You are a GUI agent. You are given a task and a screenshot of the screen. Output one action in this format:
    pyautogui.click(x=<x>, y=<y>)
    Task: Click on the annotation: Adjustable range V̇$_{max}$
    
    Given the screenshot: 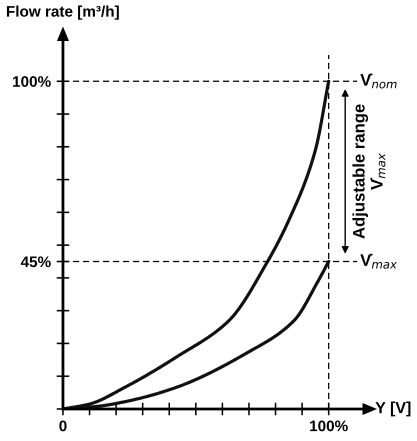 What is the action you would take?
    pyautogui.click(x=369, y=171)
    